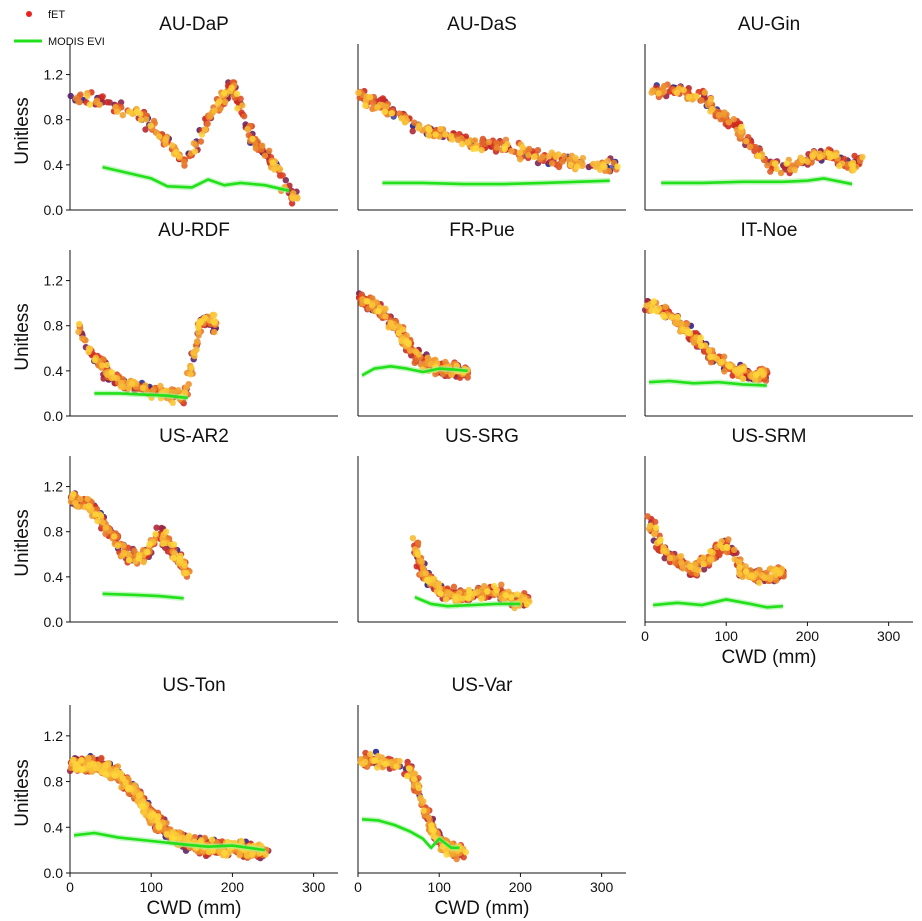 This screenshot has width=922, height=921. What do you see at coordinates (778, 112) in the screenshot?
I see `panel-au-gin: AU-Gin` at bounding box center [778, 112].